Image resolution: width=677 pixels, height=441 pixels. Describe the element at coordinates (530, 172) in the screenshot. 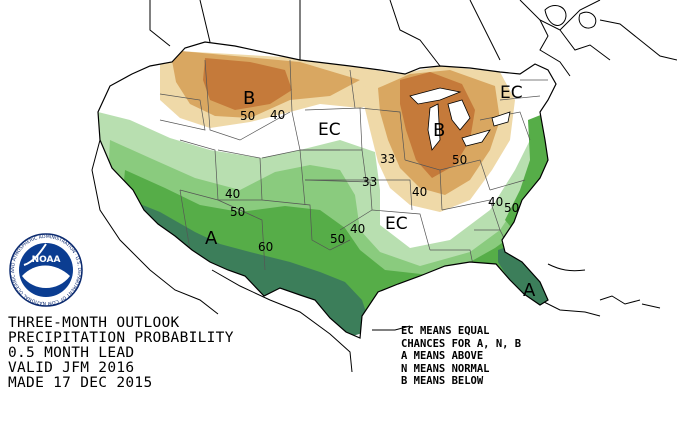

I see `above-50-east-coast` at that location.